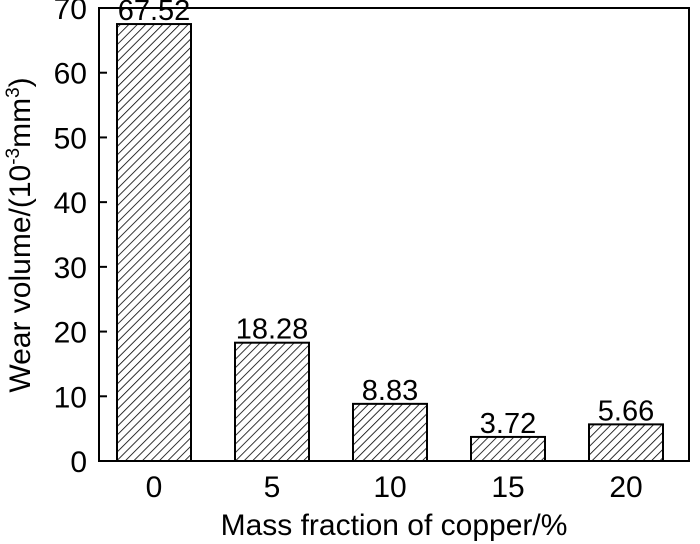  I want to click on y-tick-label: 50, so click(70, 138).